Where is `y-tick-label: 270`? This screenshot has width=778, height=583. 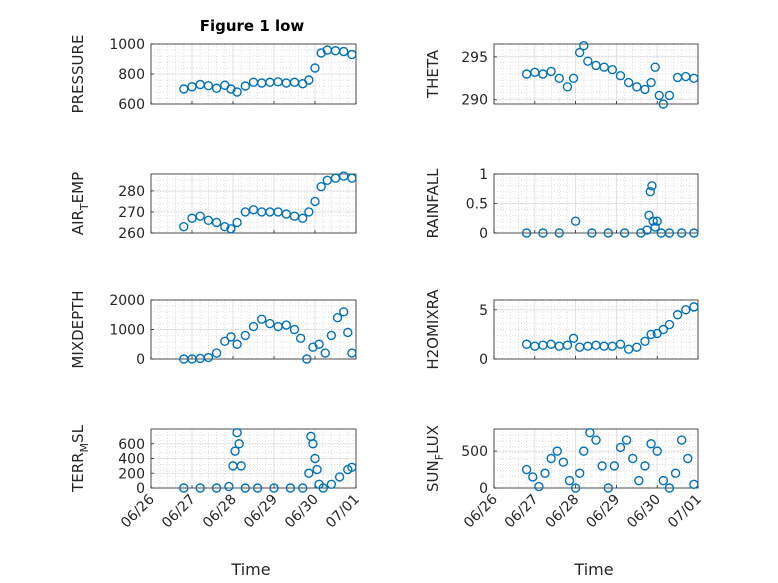
y-tick-label: 270 is located at coordinates (131, 213).